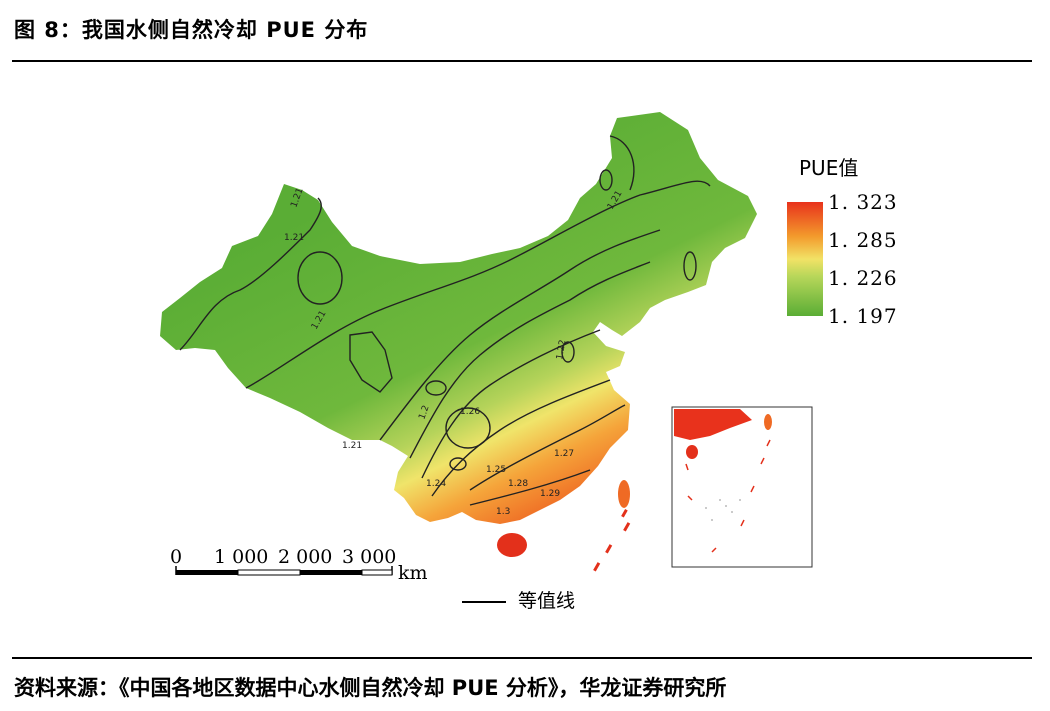 The image size is (1050, 711). What do you see at coordinates (484, 601) in the screenshot?
I see `isoline-sample-icon` at bounding box center [484, 601].